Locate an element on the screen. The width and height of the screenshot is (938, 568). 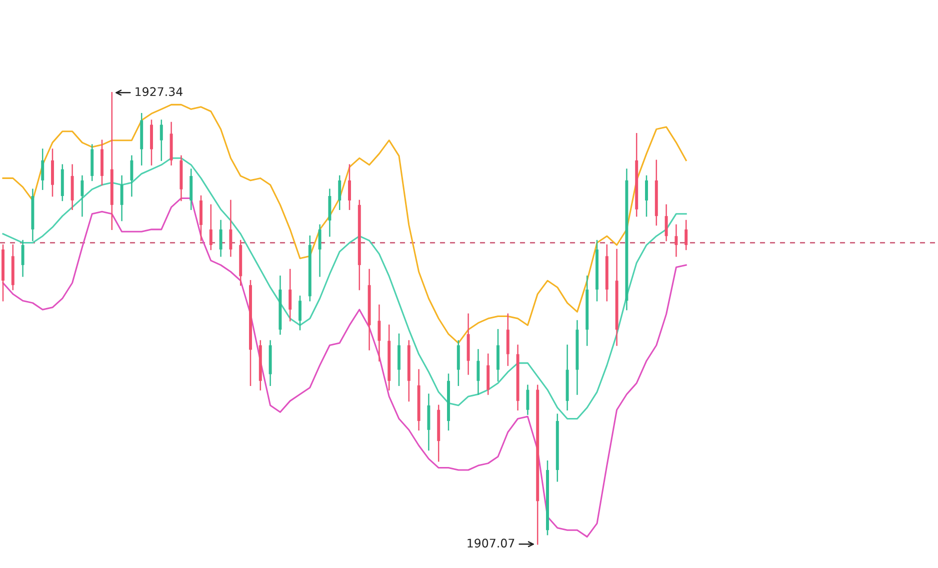
annotation: 1927.34 is located at coordinates (159, 91).